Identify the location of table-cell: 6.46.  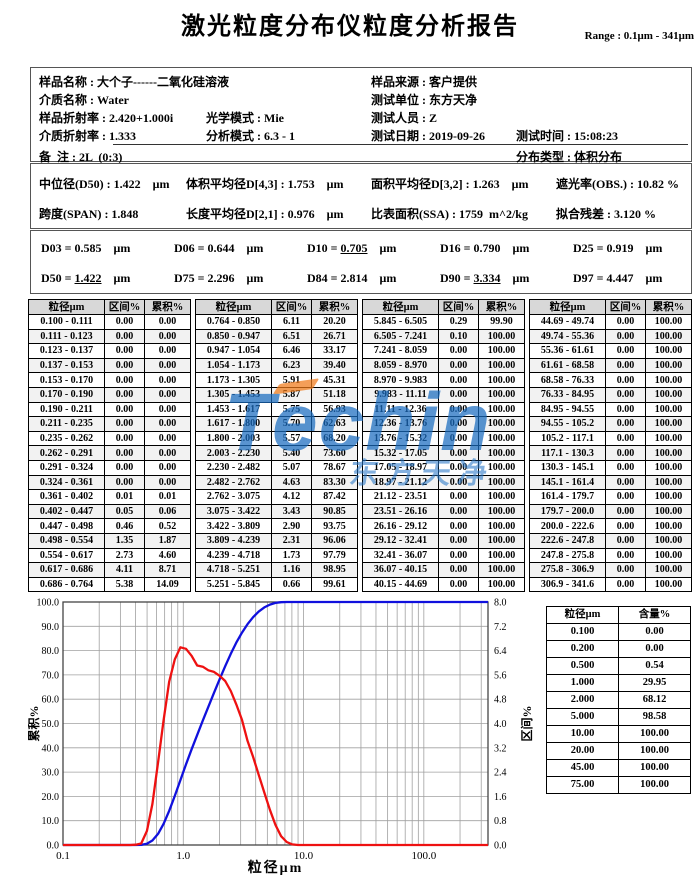
(291, 351).